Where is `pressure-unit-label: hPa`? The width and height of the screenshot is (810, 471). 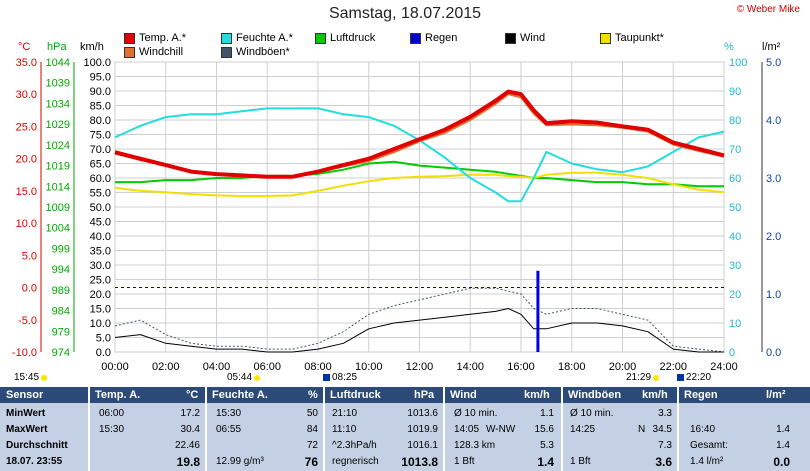
pressure-unit-label: hPa is located at coordinates (57, 47).